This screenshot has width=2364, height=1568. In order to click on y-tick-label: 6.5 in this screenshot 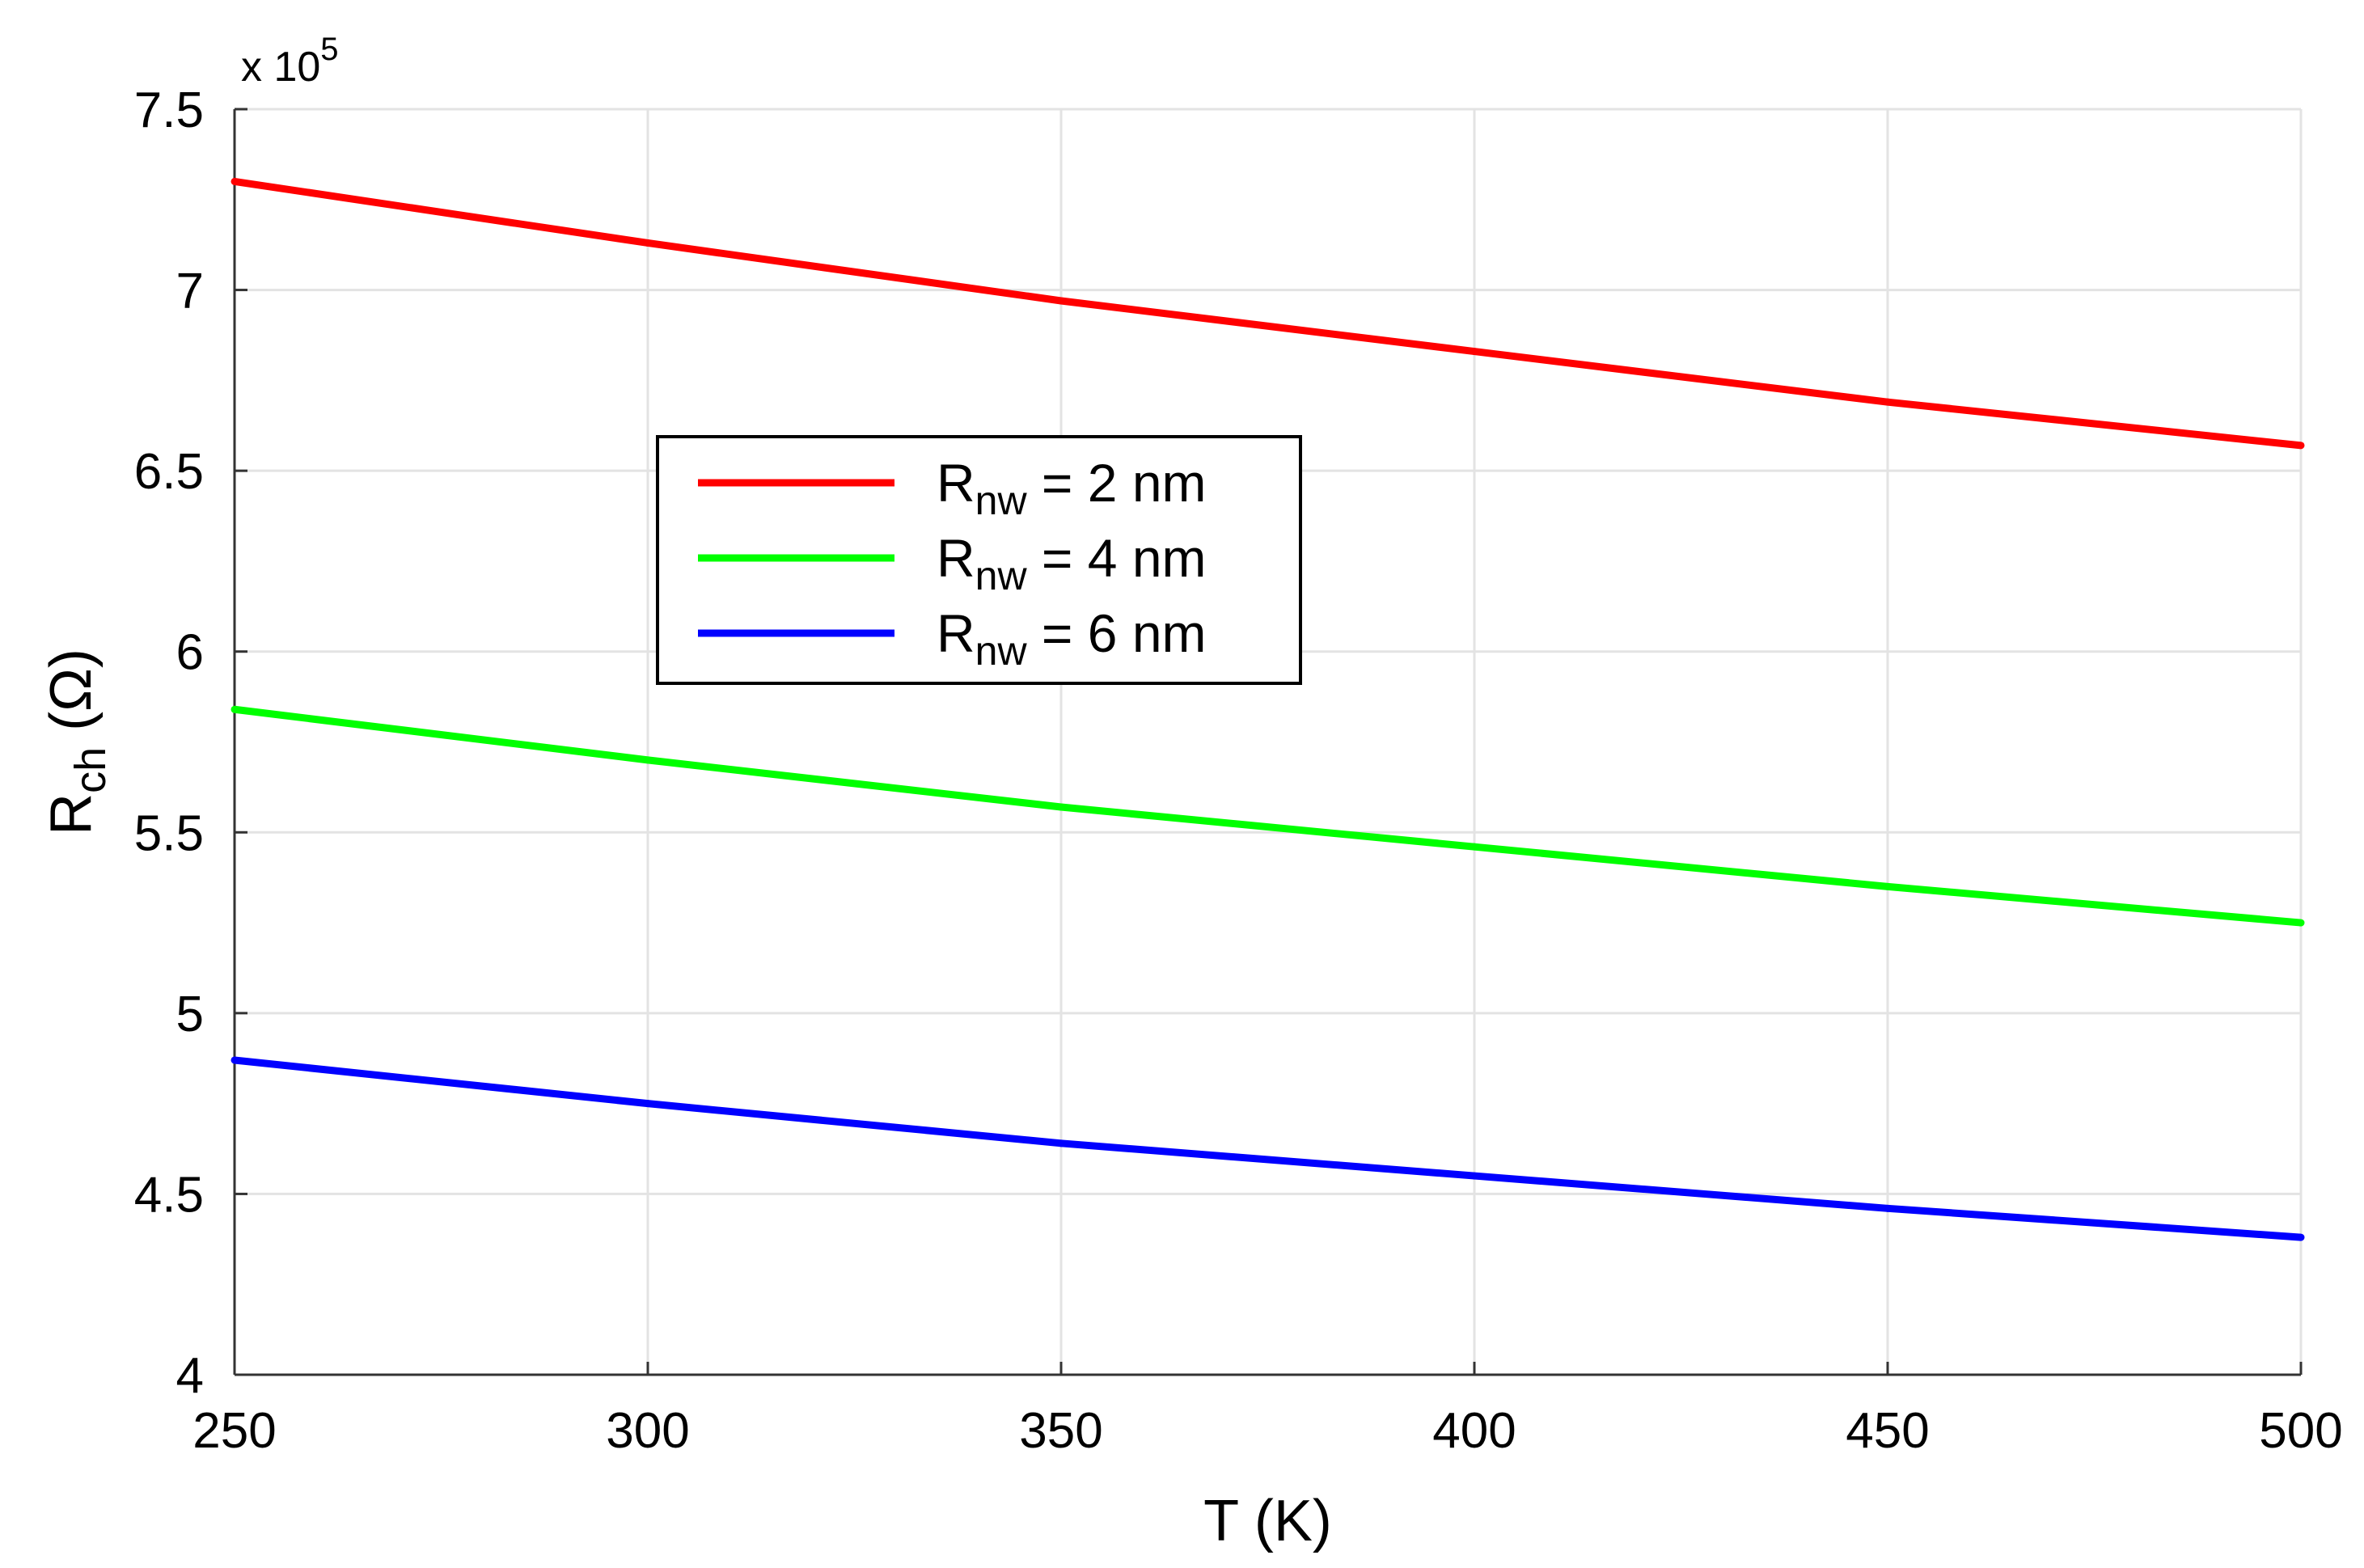, I will do `click(169, 472)`.